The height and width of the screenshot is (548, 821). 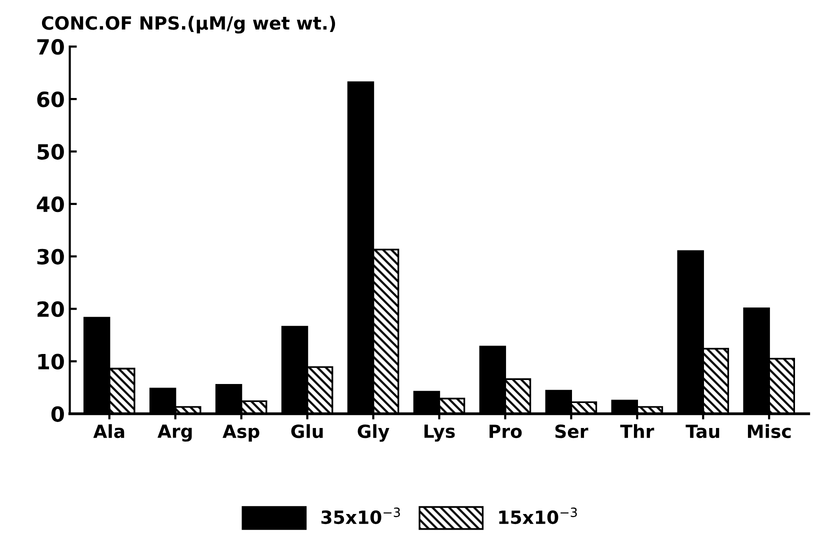 What do you see at coordinates (703, 431) in the screenshot?
I see `x-tick-label: Tau` at bounding box center [703, 431].